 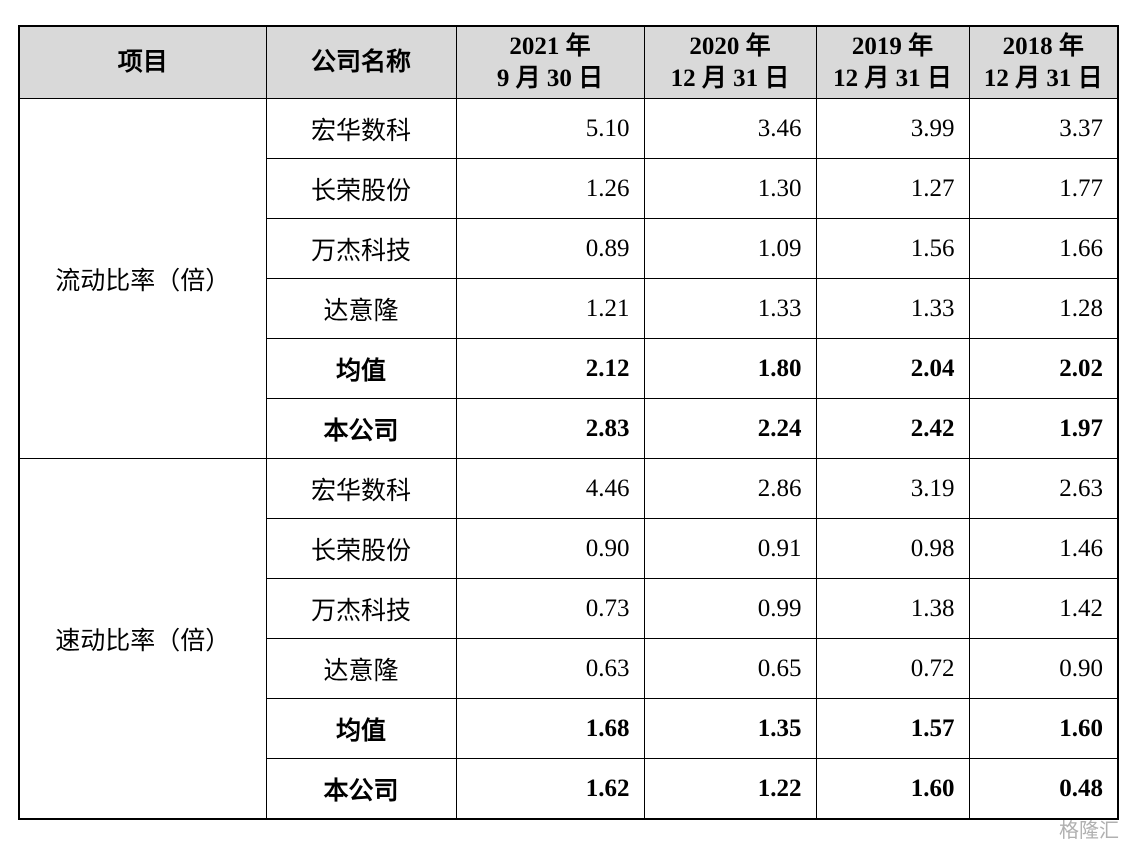 What do you see at coordinates (550, 368) in the screenshot?
I see `value-cell: 2.12` at bounding box center [550, 368].